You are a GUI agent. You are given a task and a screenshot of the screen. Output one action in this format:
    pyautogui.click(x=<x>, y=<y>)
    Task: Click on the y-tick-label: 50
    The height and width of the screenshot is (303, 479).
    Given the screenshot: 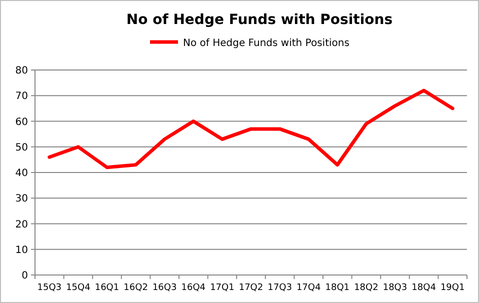 What is the action you would take?
    pyautogui.click(x=21, y=148)
    